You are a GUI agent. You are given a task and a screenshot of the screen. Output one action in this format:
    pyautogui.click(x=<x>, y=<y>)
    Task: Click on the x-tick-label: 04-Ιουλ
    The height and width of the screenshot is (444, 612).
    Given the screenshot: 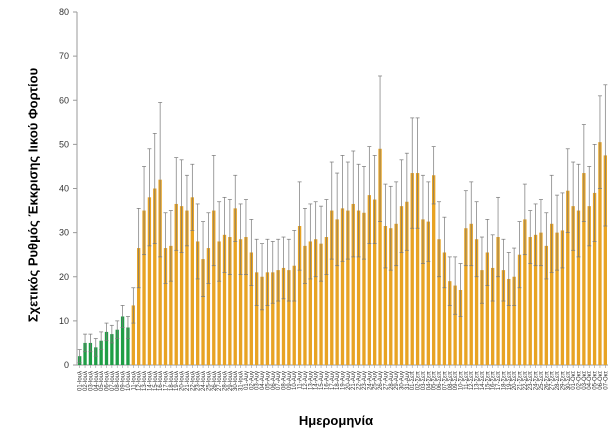 What is the action you would take?
    pyautogui.click(x=97, y=381)
    